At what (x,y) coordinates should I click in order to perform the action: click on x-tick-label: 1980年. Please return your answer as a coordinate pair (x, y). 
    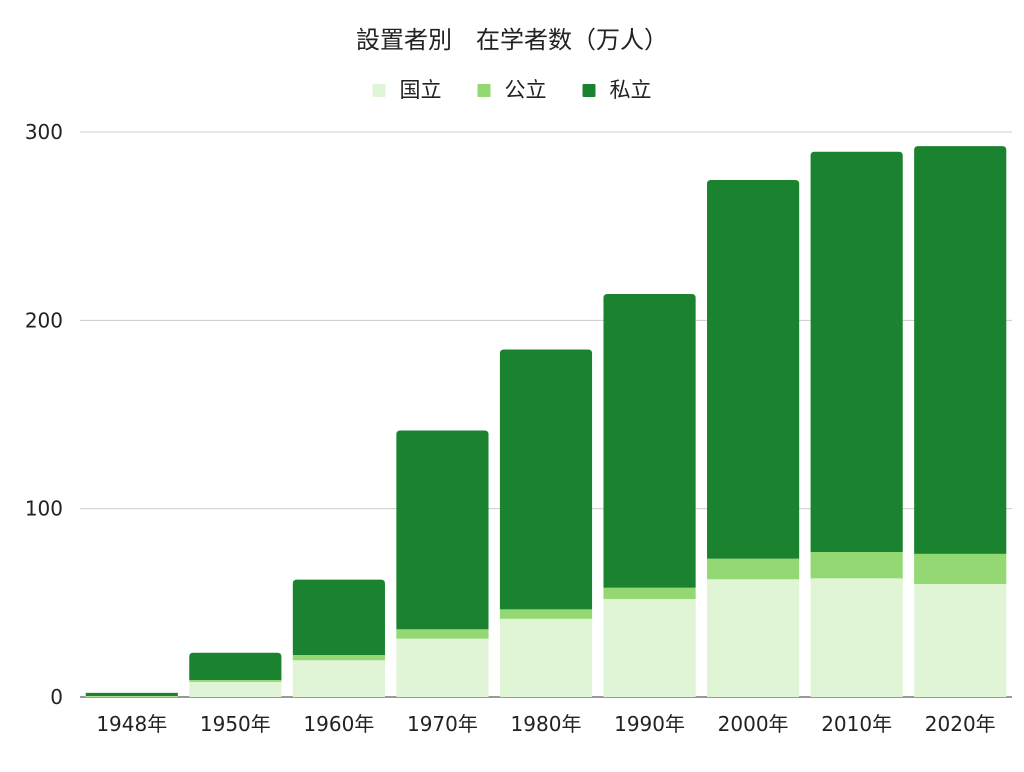
    Looking at the image, I should click on (546, 724).